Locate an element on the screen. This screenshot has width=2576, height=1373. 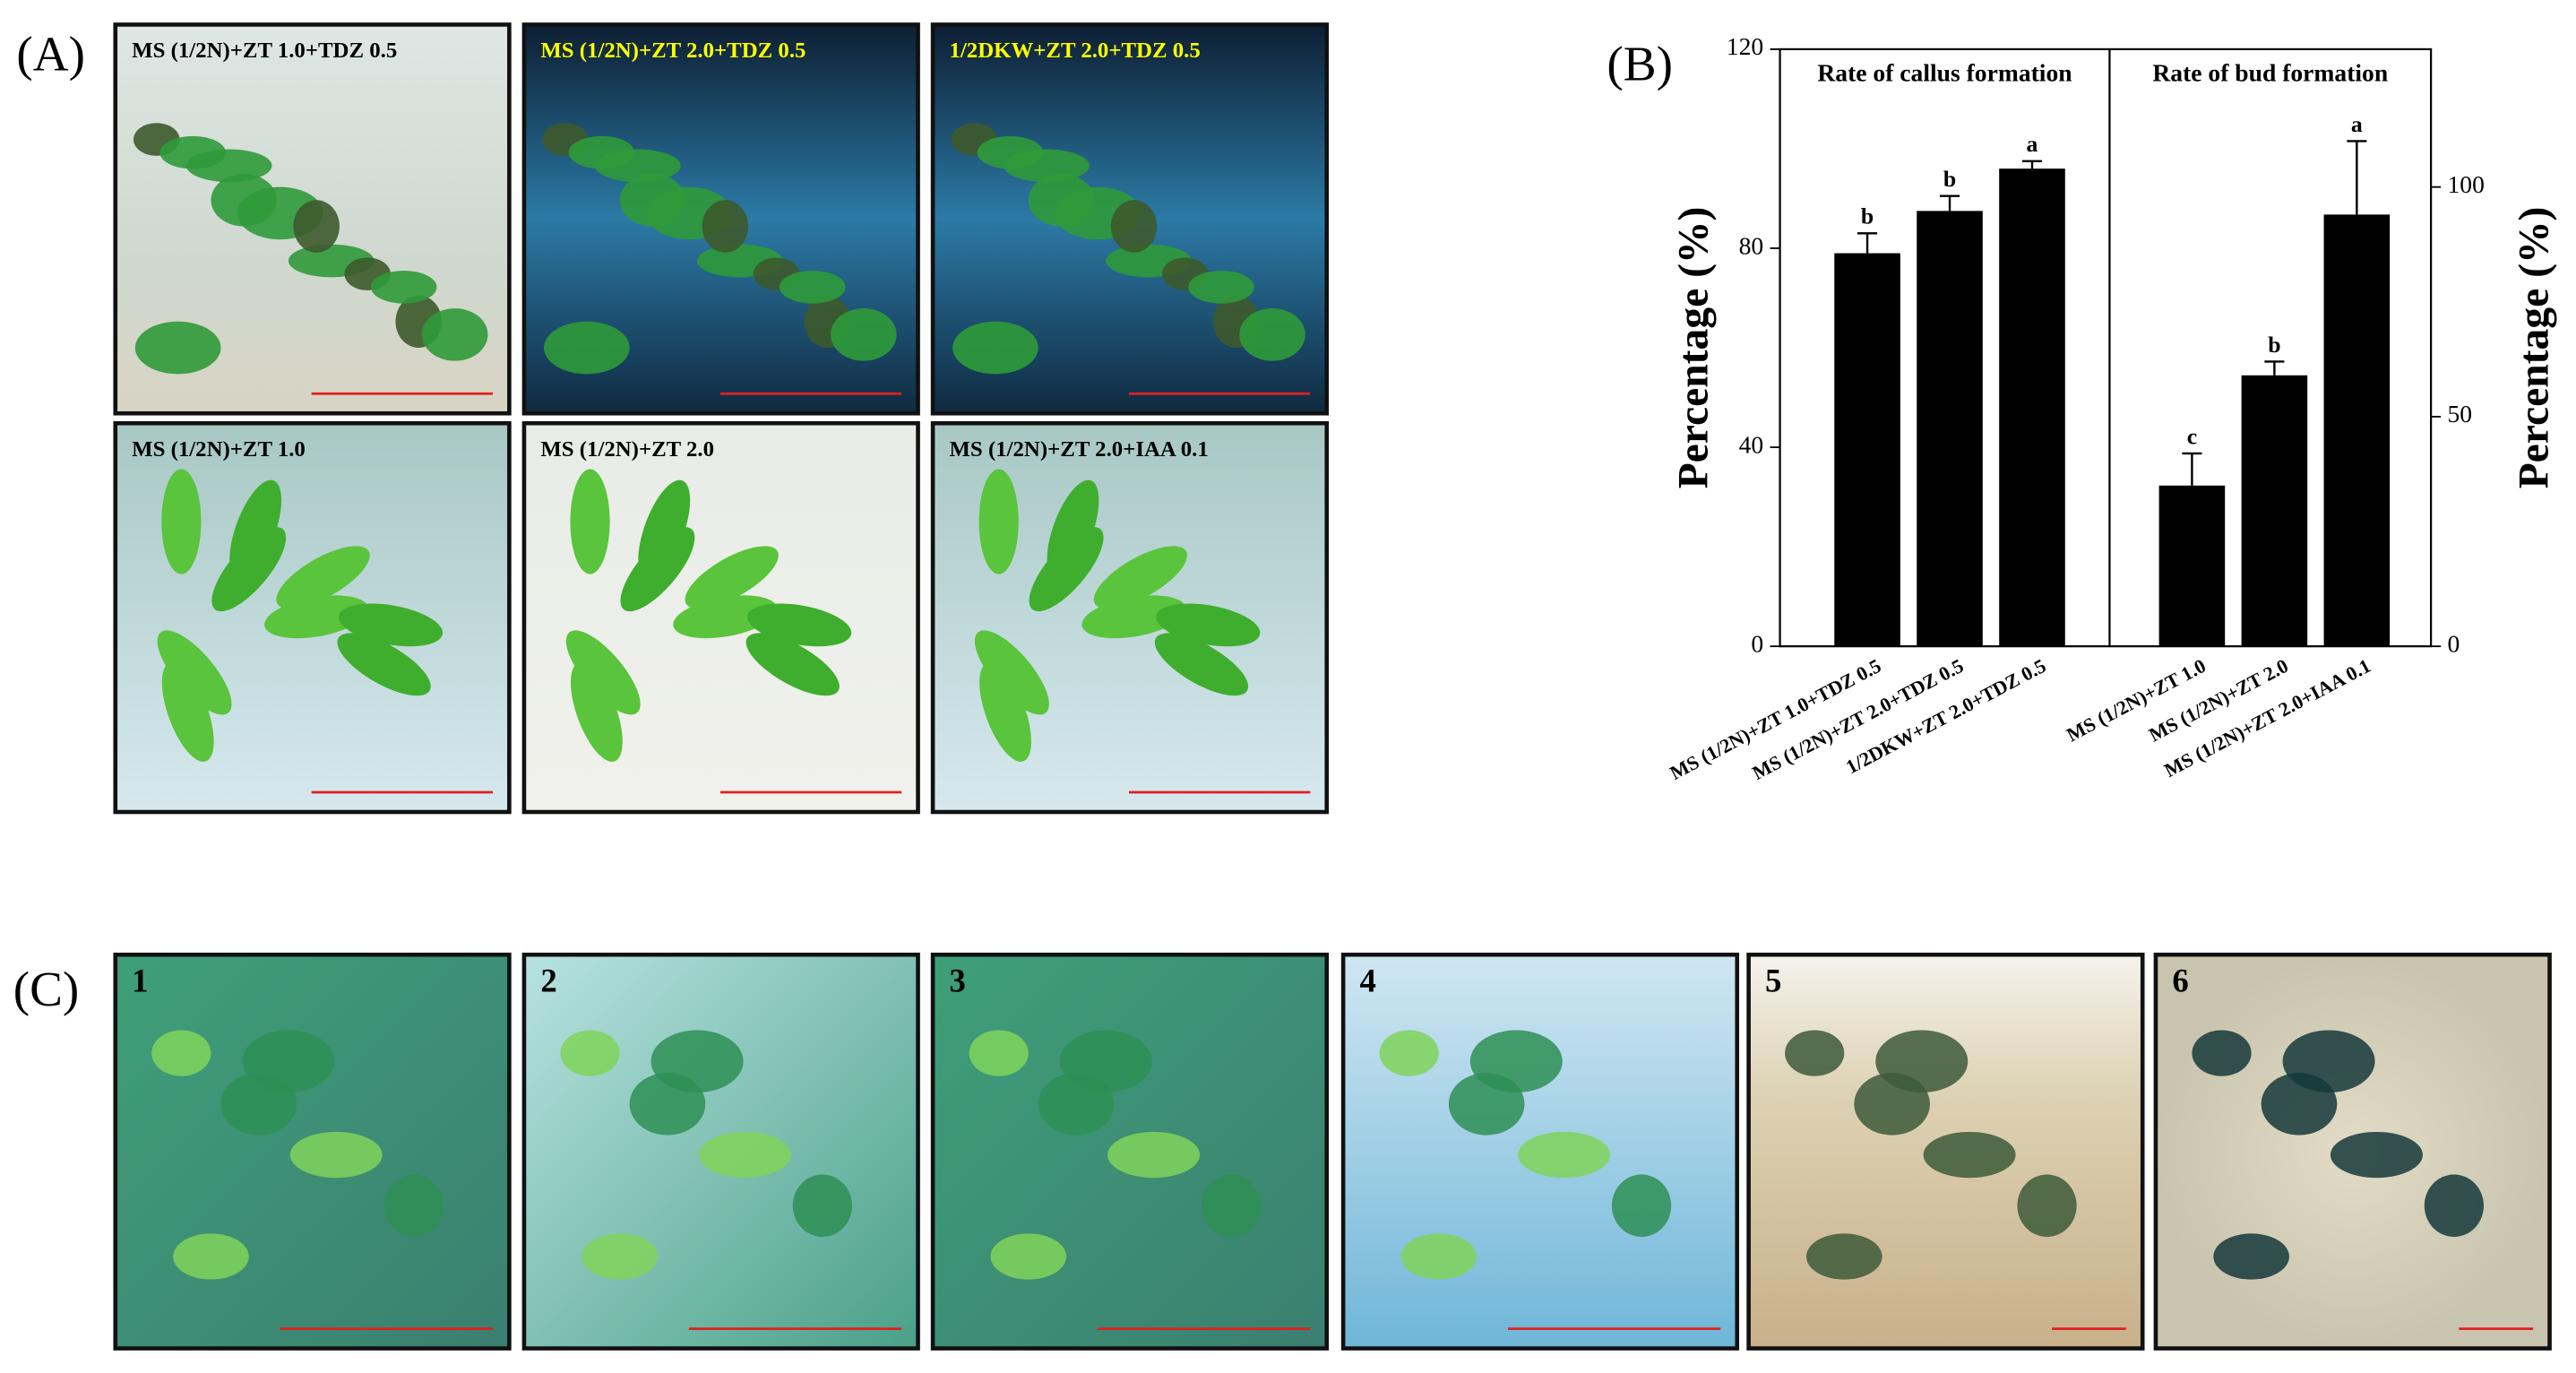
photo: 6 is located at coordinates (2352, 1151).